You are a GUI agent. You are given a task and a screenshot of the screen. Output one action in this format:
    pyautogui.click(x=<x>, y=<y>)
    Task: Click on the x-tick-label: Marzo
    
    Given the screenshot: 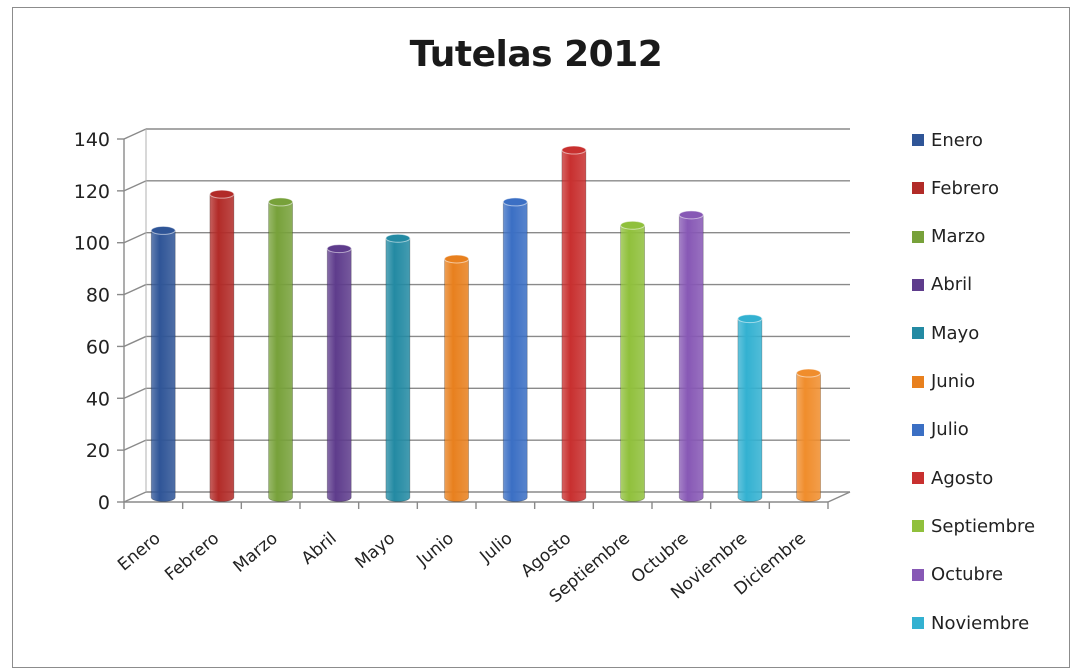 What is the action you would take?
    pyautogui.click(x=256, y=553)
    